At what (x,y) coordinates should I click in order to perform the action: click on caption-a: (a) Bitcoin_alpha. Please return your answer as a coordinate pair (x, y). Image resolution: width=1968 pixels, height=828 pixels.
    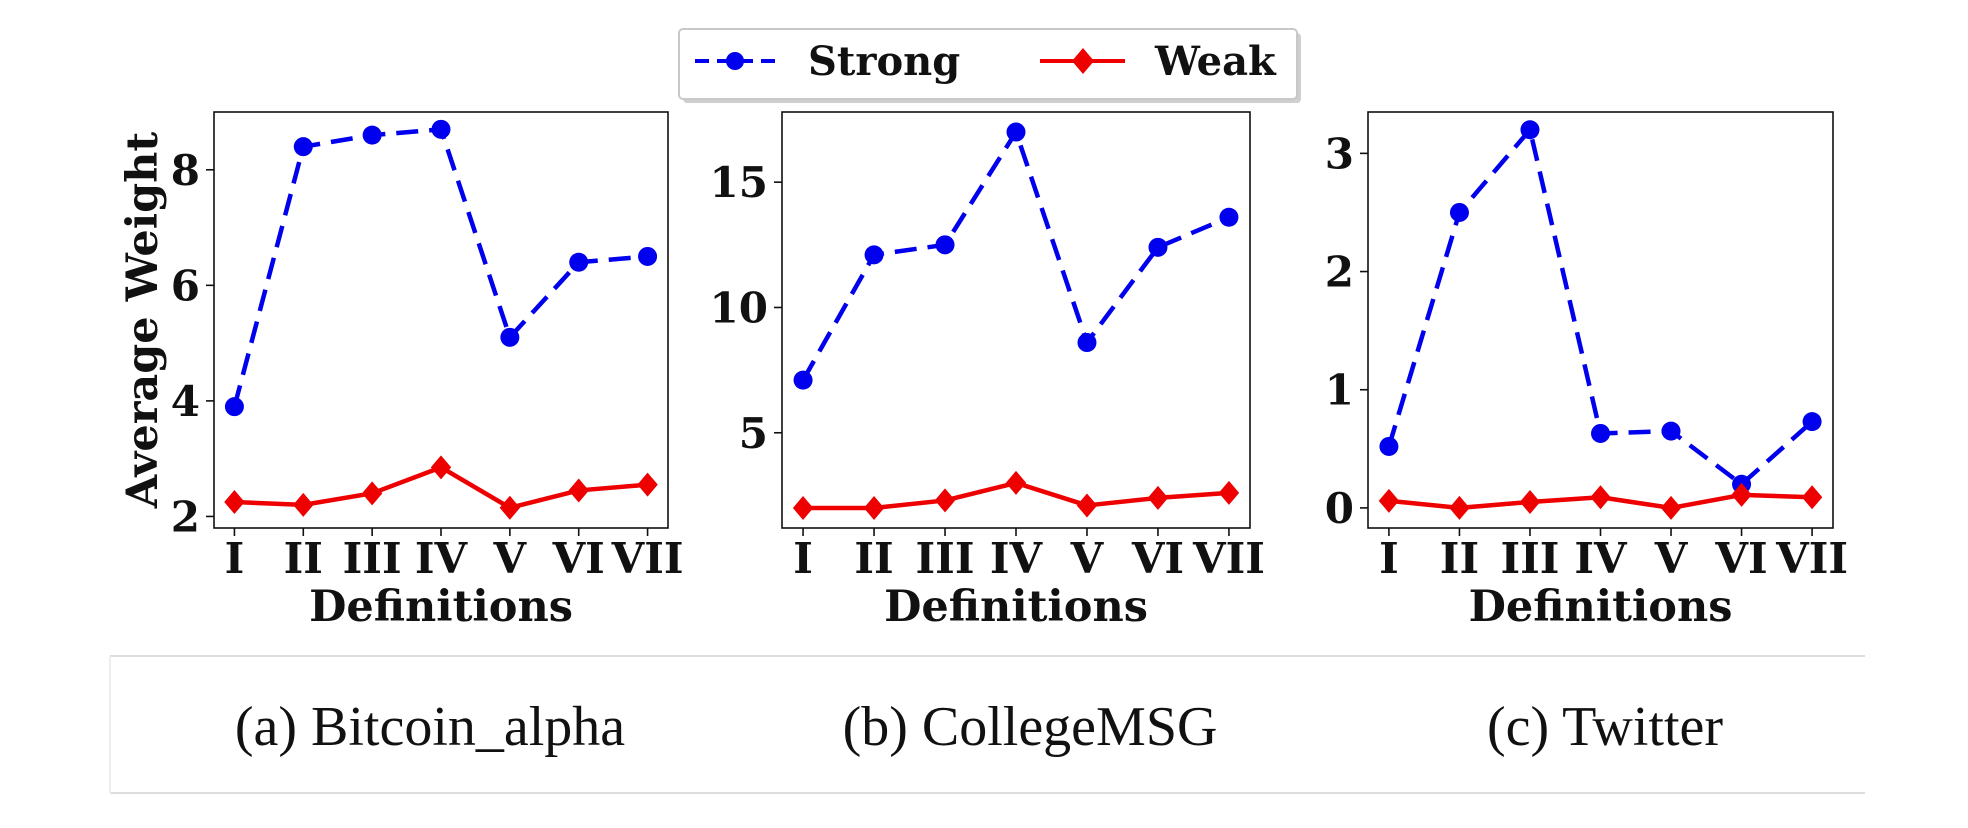
    Looking at the image, I should click on (430, 727).